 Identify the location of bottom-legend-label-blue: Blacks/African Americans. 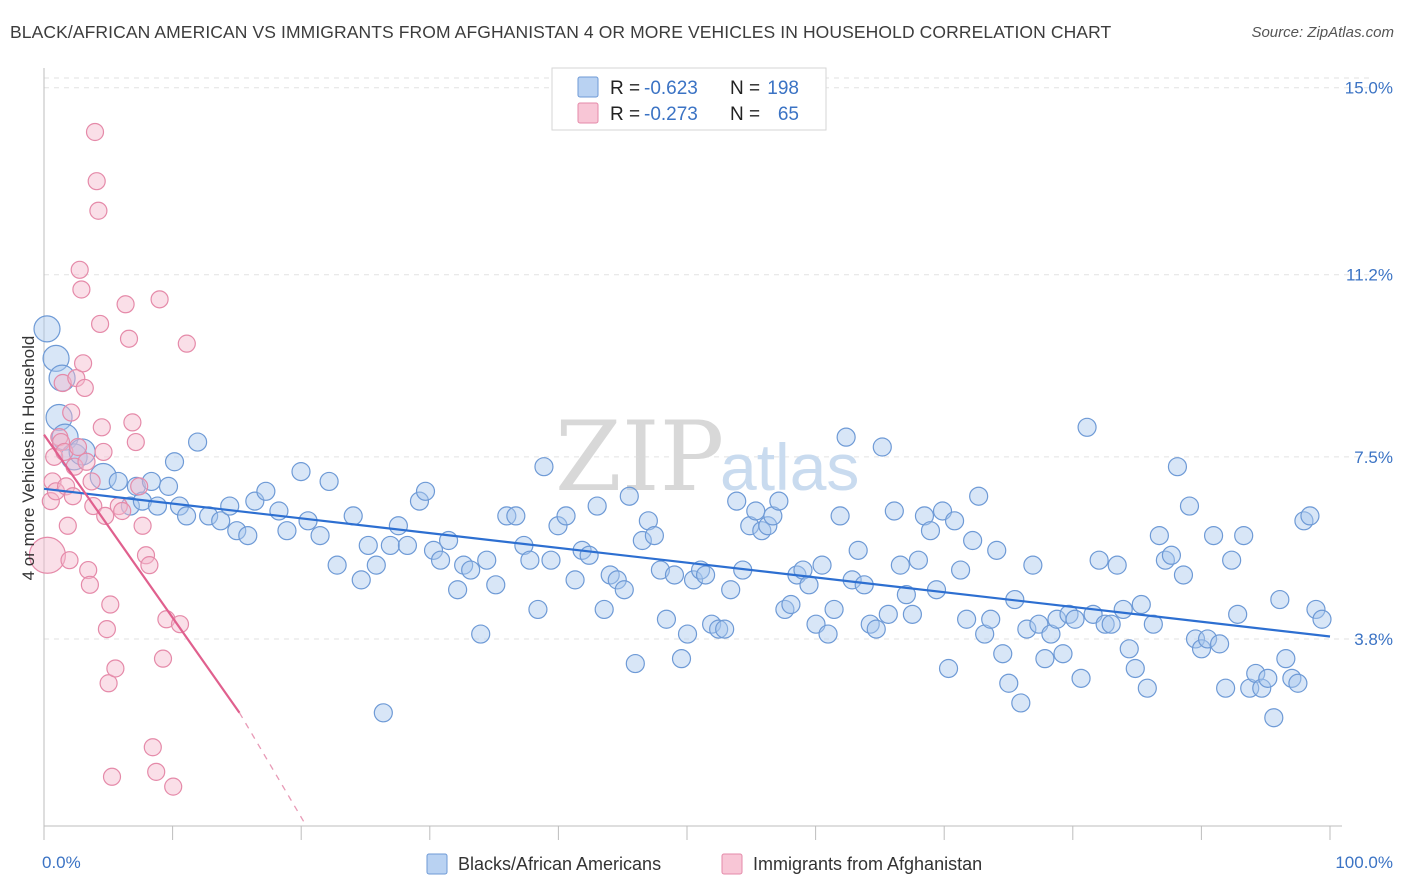
(559, 864).